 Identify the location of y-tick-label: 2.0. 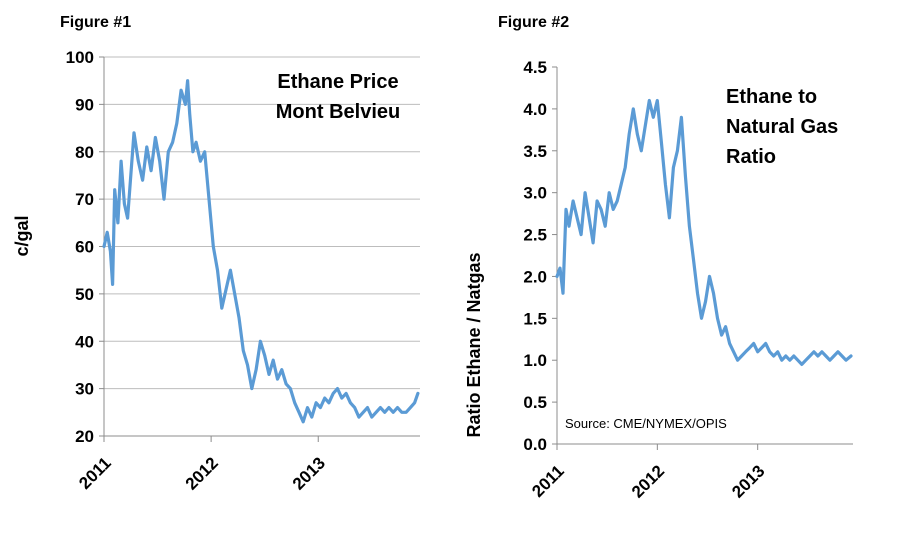
(535, 276).